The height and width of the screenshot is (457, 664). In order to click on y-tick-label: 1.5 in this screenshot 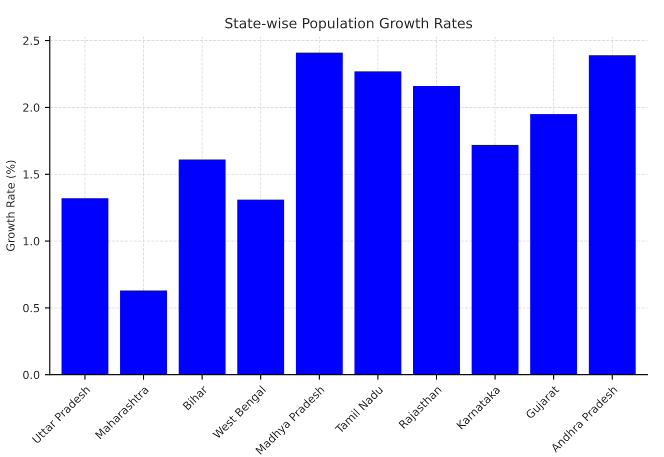, I will do `click(32, 174)`.